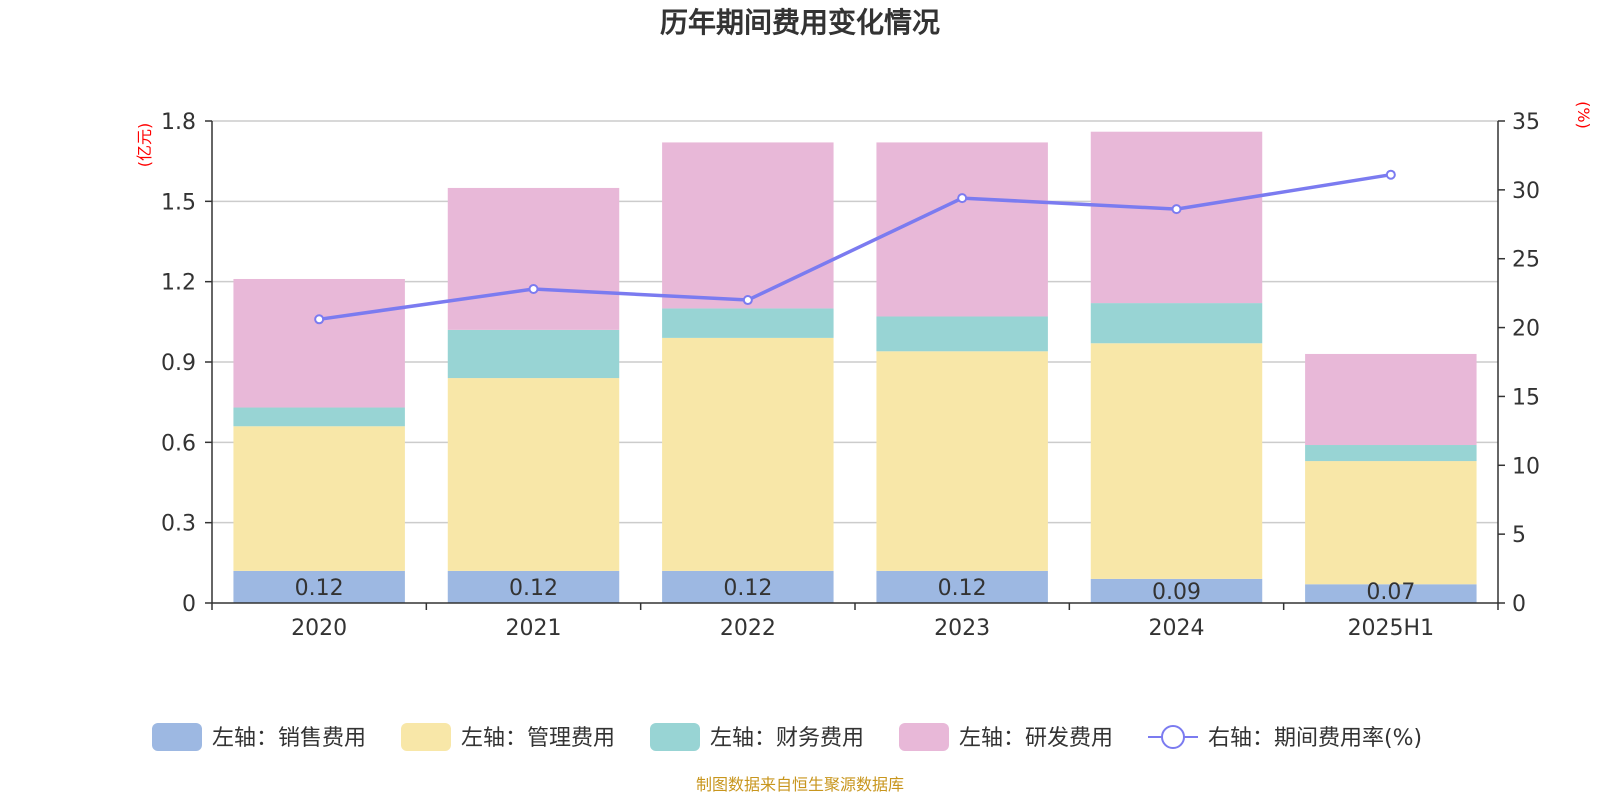  I want to click on left-axis-unit: (亿元), so click(144, 145).